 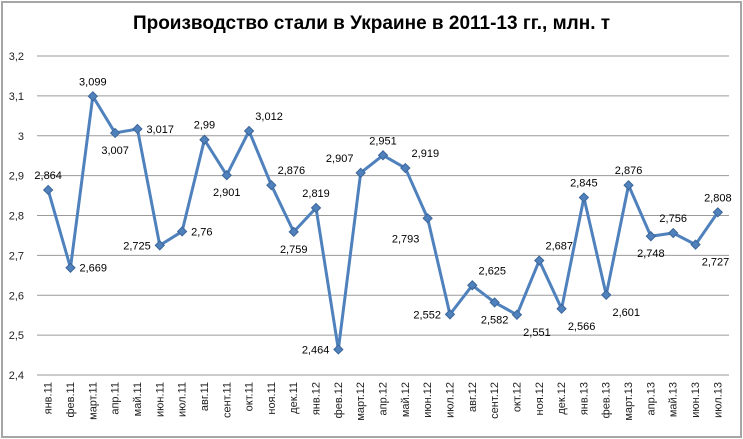 What do you see at coordinates (406, 239) in the screenshot?
I see `data-point-label: 2,793` at bounding box center [406, 239].